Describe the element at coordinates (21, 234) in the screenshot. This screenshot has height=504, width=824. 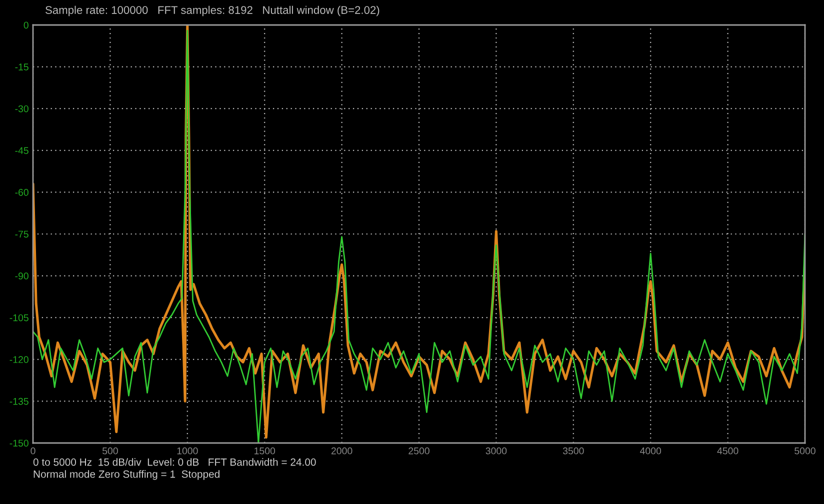
I see `y-tick-label: -75` at that location.